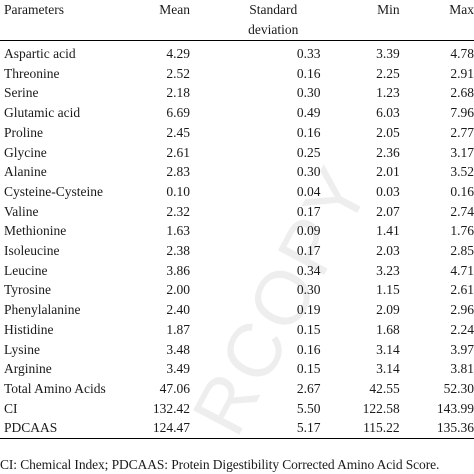  Describe the element at coordinates (388, 53) in the screenshot. I see `cell-min: 3.39` at that location.